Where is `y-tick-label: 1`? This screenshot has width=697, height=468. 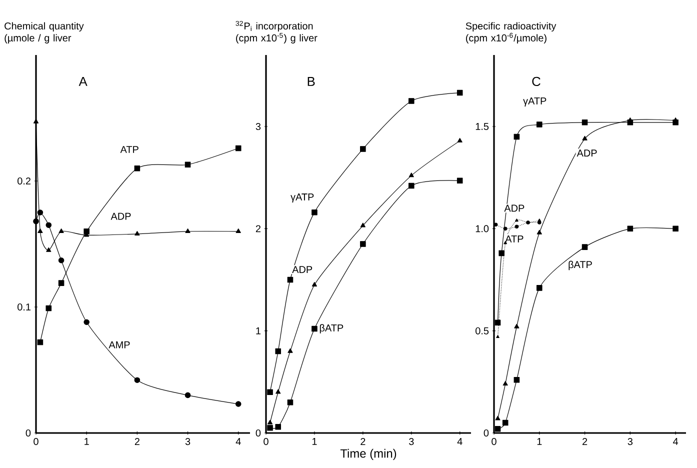 y-tick-label: 1 is located at coordinates (258, 330).